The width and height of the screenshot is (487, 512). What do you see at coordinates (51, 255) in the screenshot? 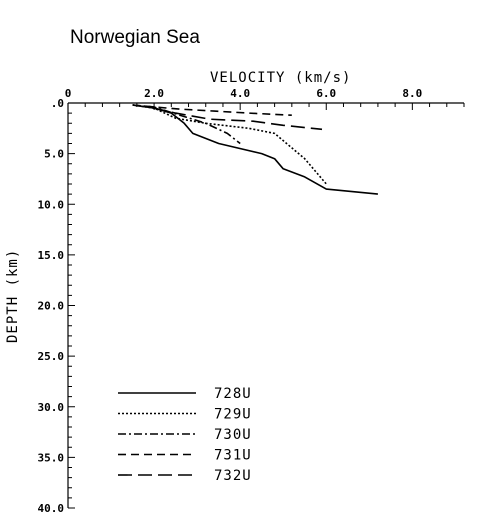
I see `y-tick-label: 15.0` at bounding box center [51, 255].